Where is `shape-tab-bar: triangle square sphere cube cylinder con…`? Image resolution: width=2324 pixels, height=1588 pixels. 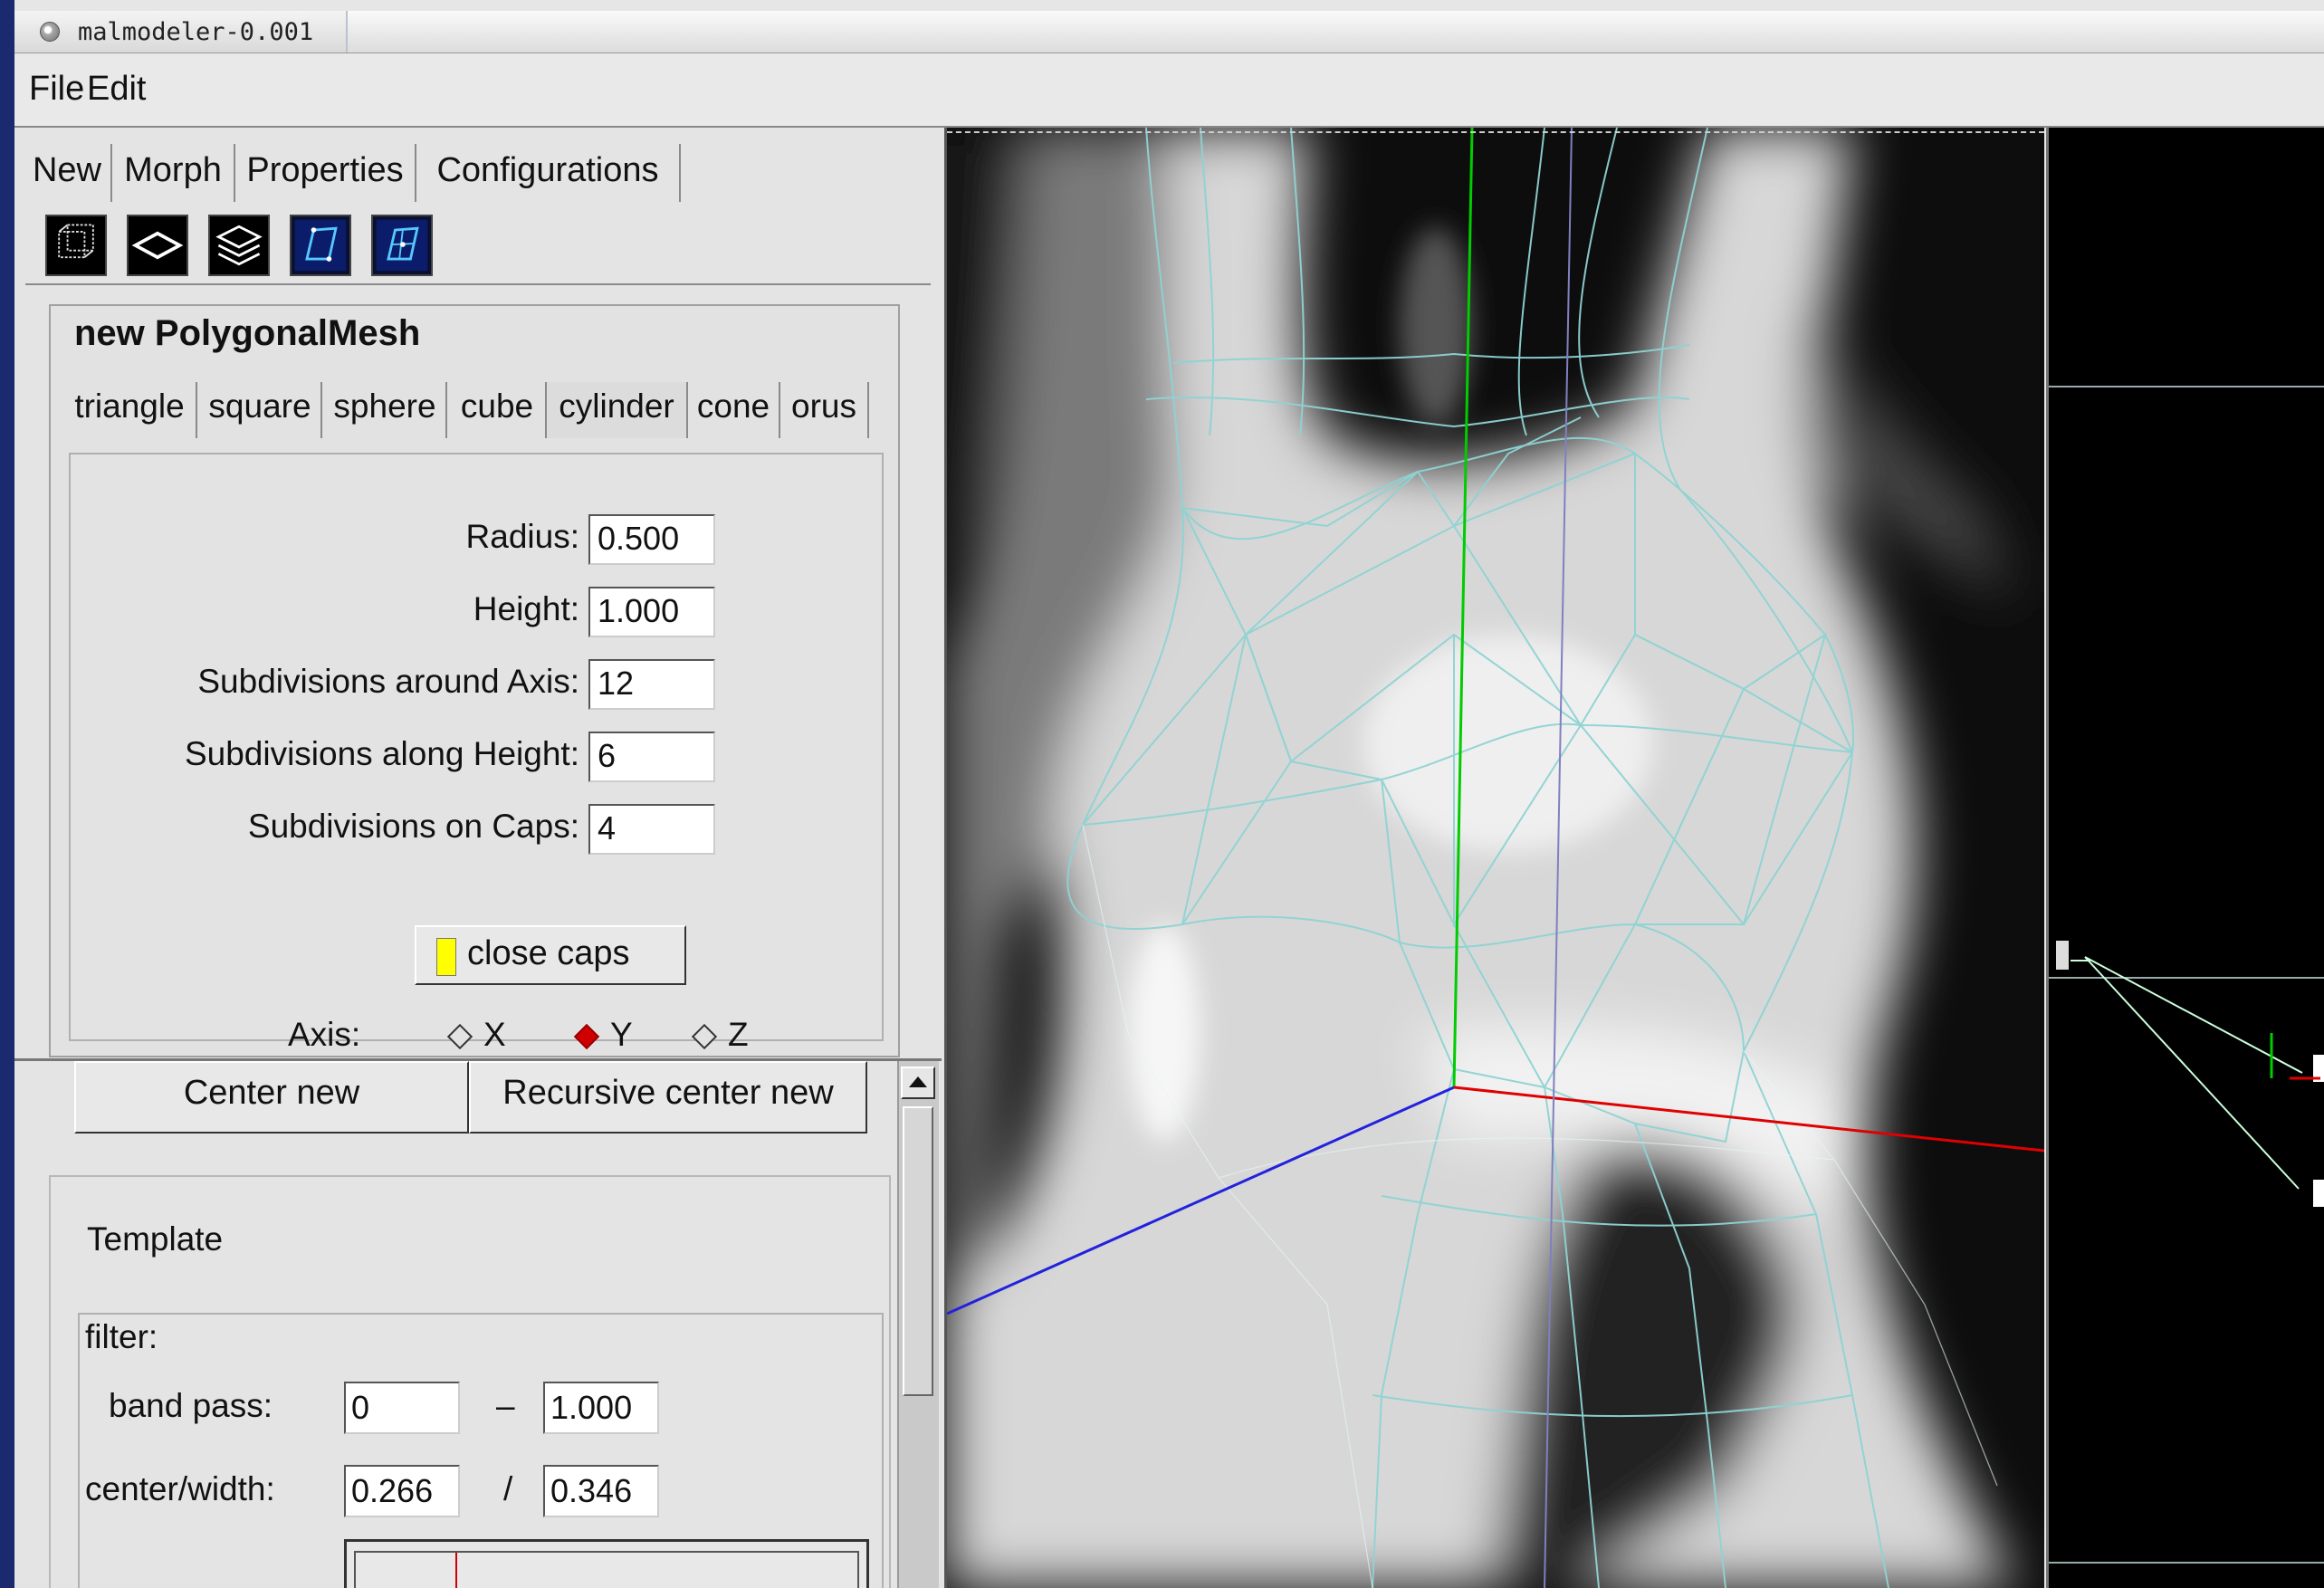 shape-tab-bar: triangle square sphere cube cylinder con… is located at coordinates (476, 408).